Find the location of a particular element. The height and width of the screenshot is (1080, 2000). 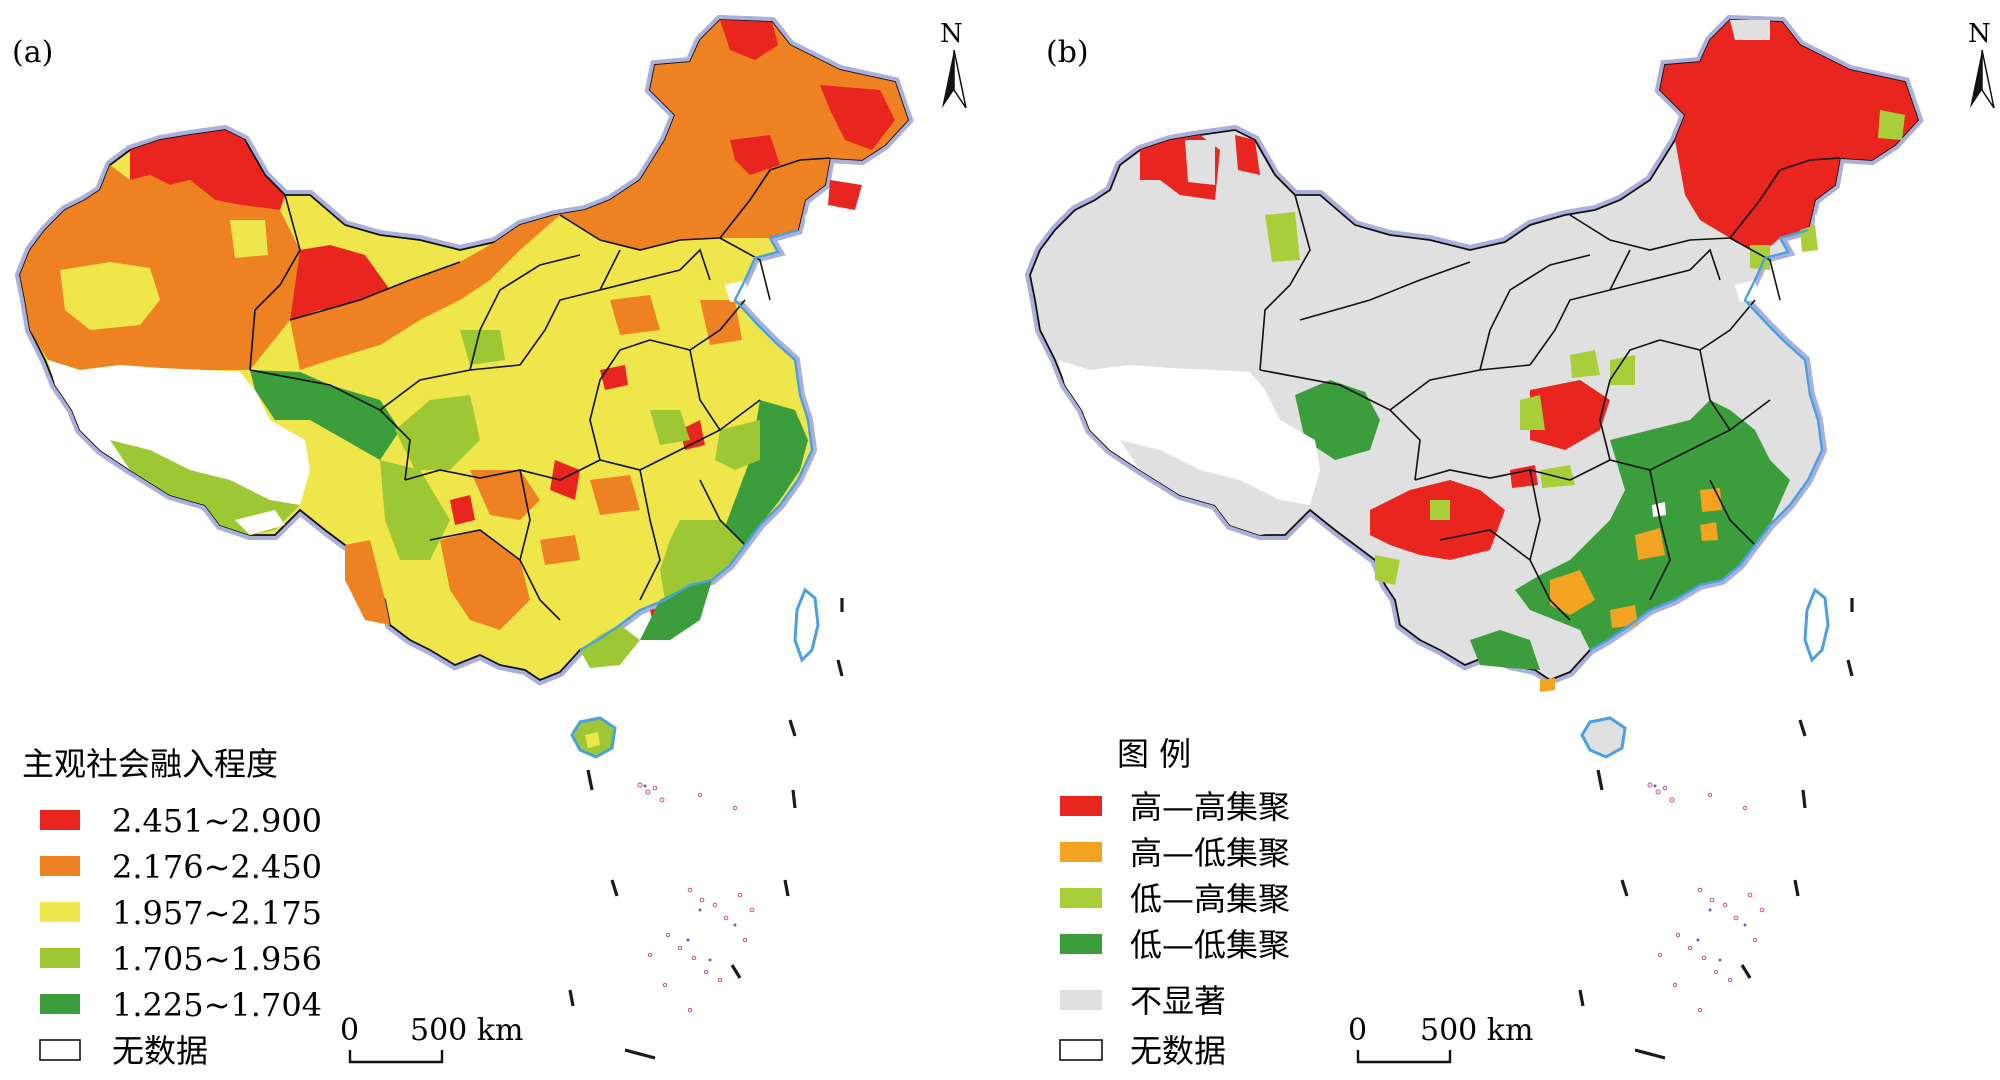

legend-label: 低—高集聚 is located at coordinates (1210, 899).